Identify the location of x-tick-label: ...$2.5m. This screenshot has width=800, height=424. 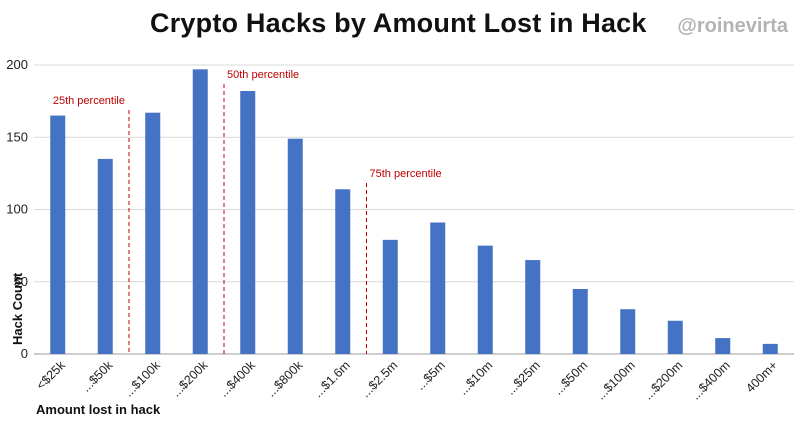
(380, 379).